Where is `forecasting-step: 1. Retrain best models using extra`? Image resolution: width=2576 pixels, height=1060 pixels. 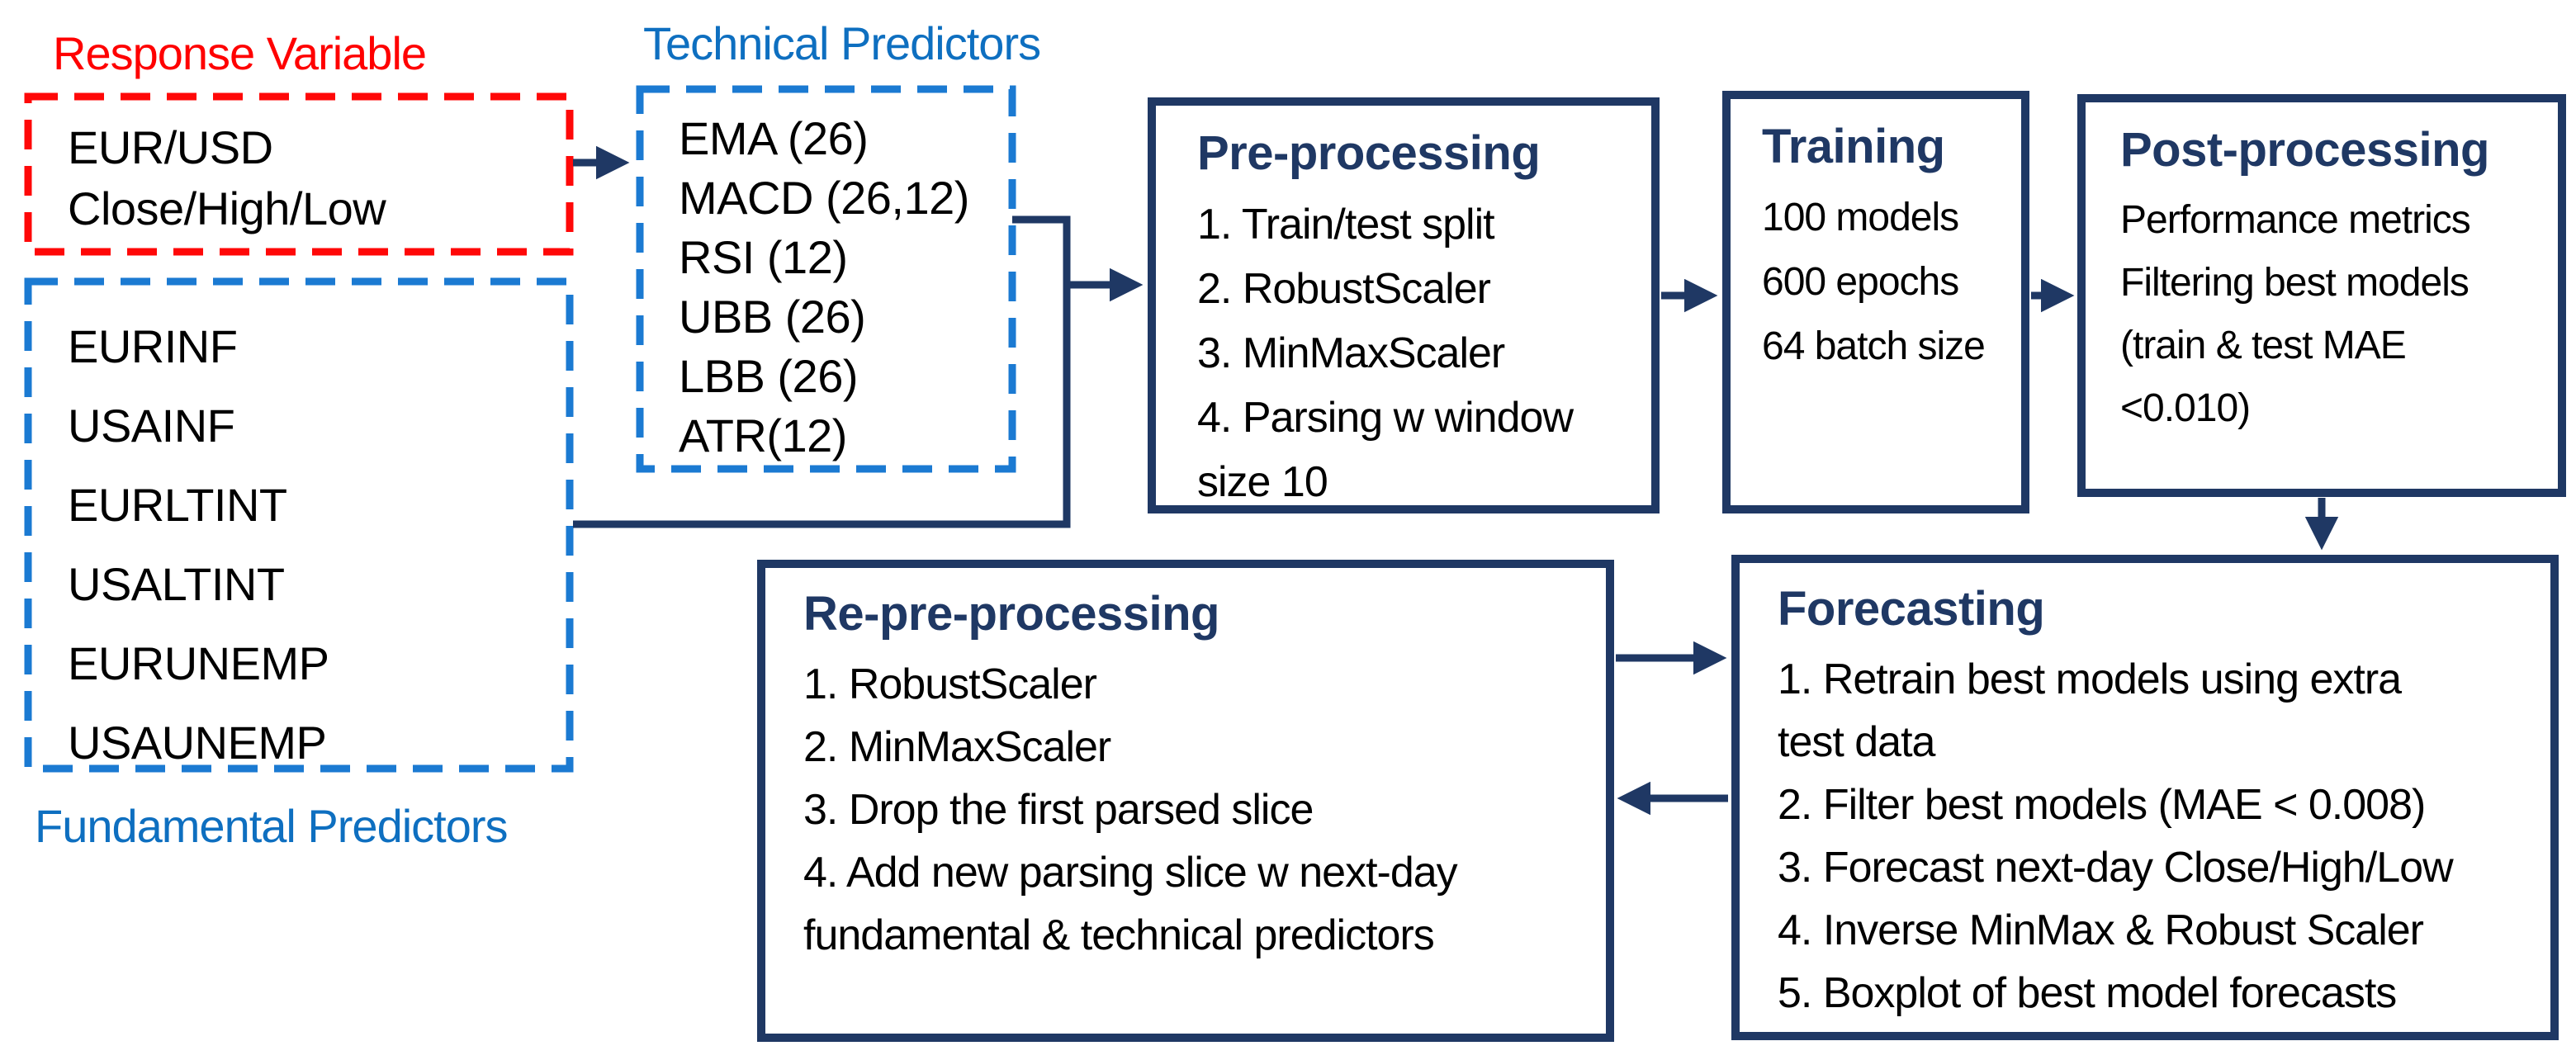 forecasting-step: 1. Retrain best models using extra is located at coordinates (2090, 679).